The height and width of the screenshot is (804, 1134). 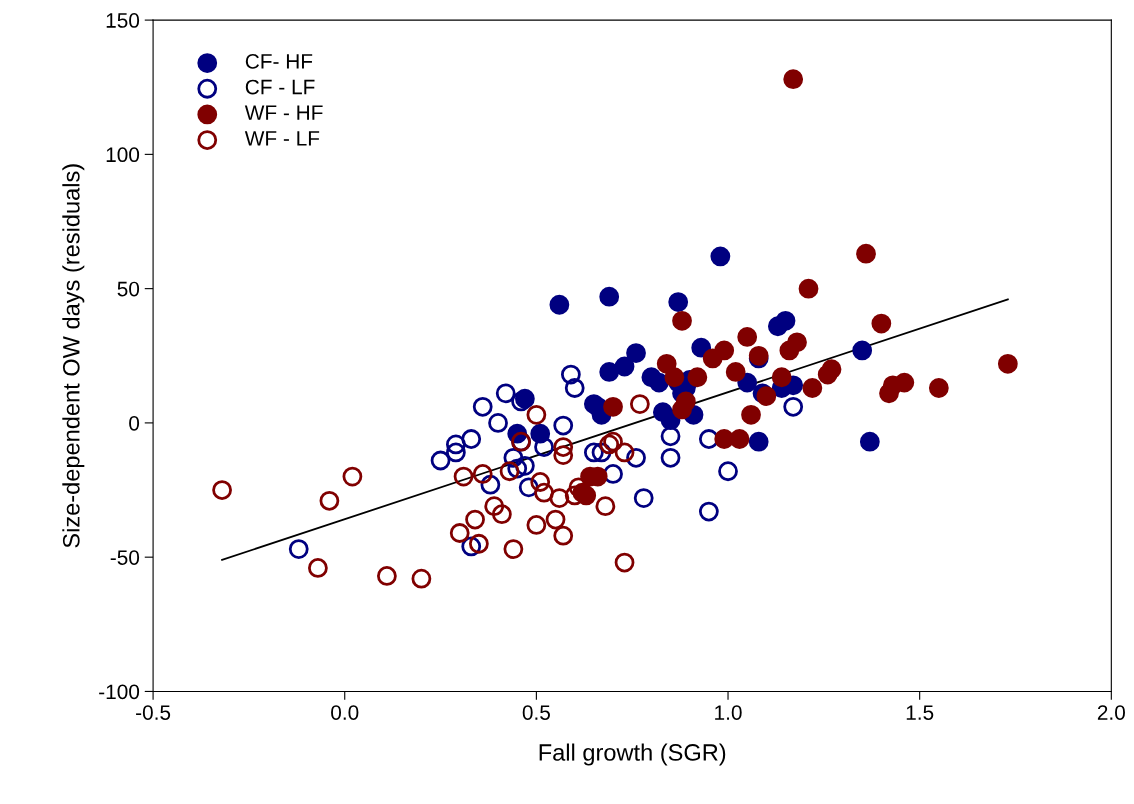 What do you see at coordinates (345, 712) in the screenshot?
I see `x-tick-label: 0.0` at bounding box center [345, 712].